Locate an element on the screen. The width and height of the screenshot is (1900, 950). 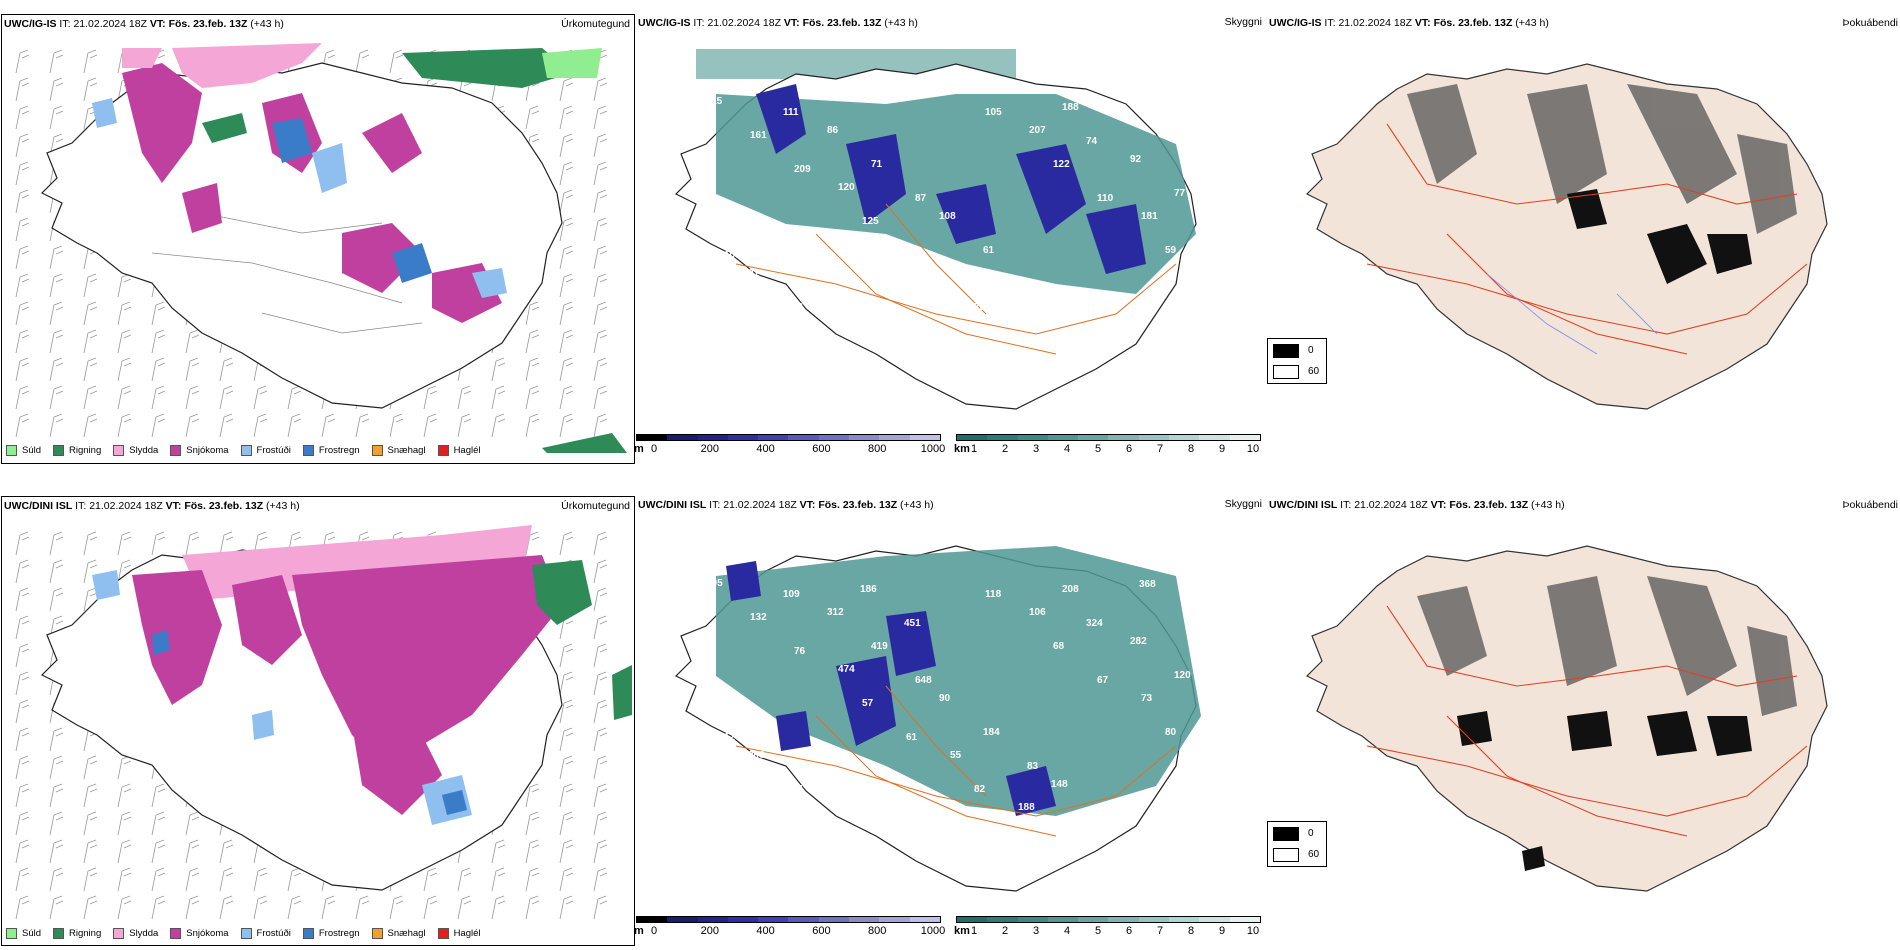
cloudbase-label: 90 is located at coordinates (945, 698).